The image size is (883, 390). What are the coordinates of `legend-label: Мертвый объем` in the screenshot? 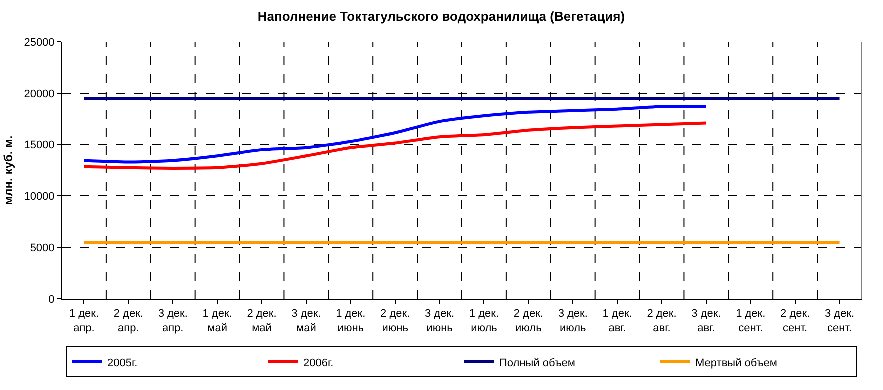 It's located at (737, 363).